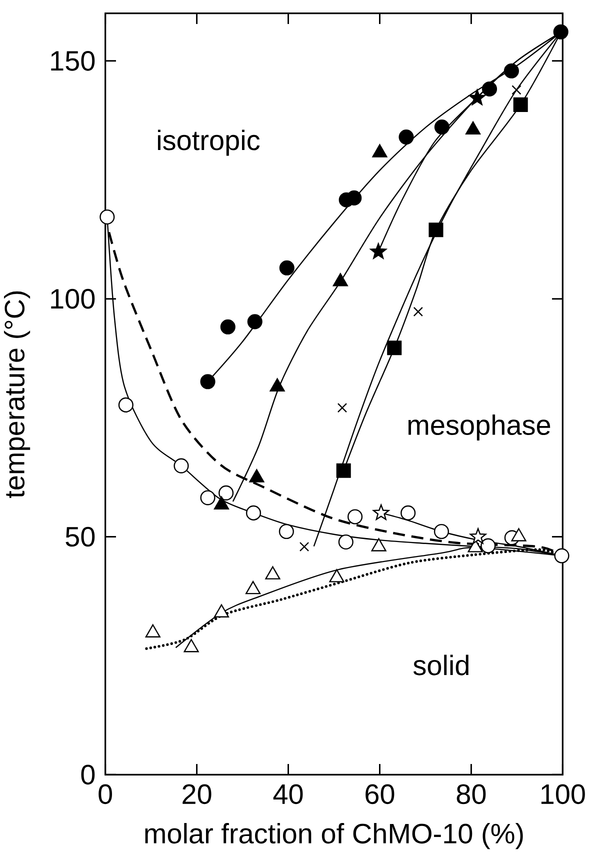 The image size is (600, 860). Describe the element at coordinates (209, 143) in the screenshot. I see `annotation: isotropic` at that location.